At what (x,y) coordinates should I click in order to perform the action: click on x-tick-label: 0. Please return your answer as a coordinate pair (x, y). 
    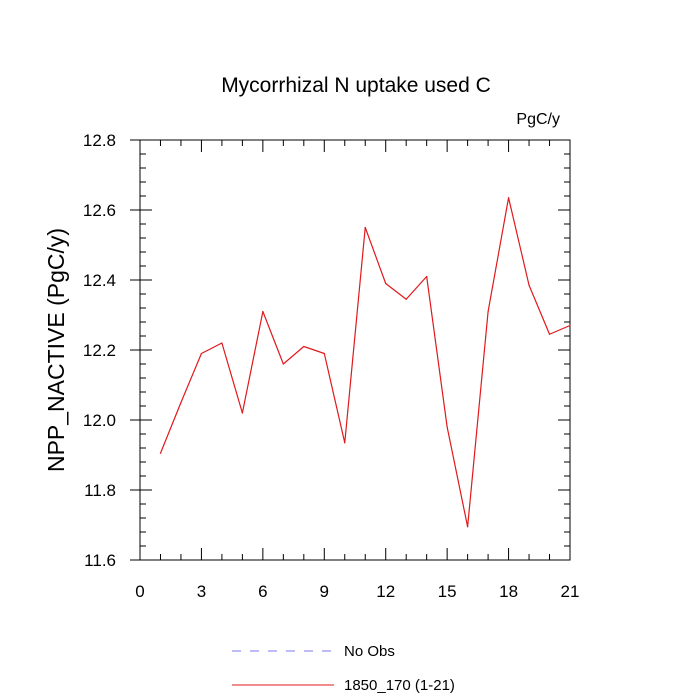
    Looking at the image, I should click on (139, 591).